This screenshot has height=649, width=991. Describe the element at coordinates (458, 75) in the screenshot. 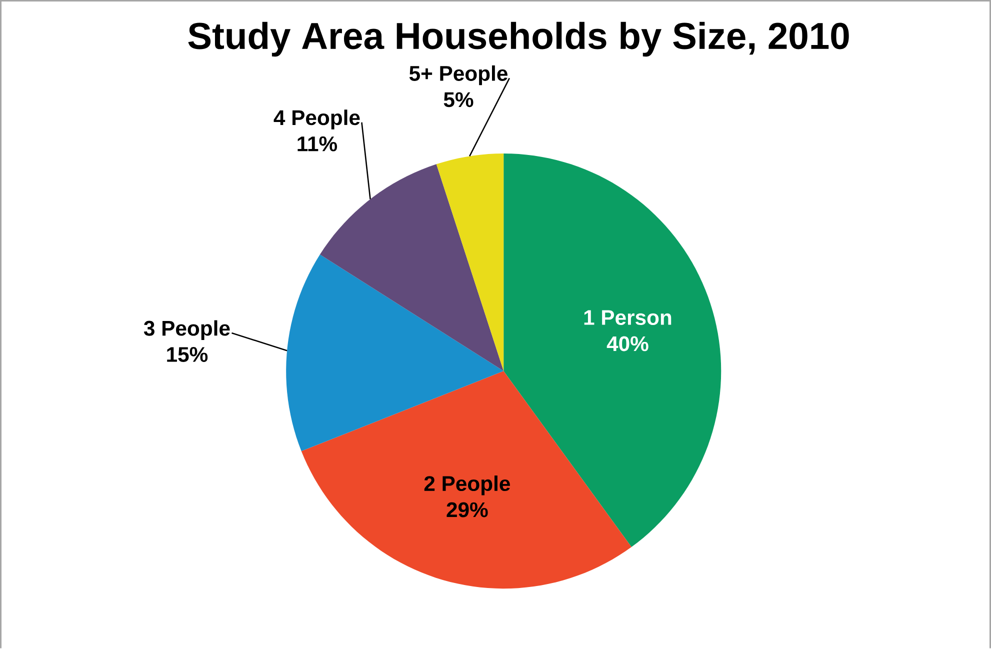

I see `slice-label: 5+ People` at that location.